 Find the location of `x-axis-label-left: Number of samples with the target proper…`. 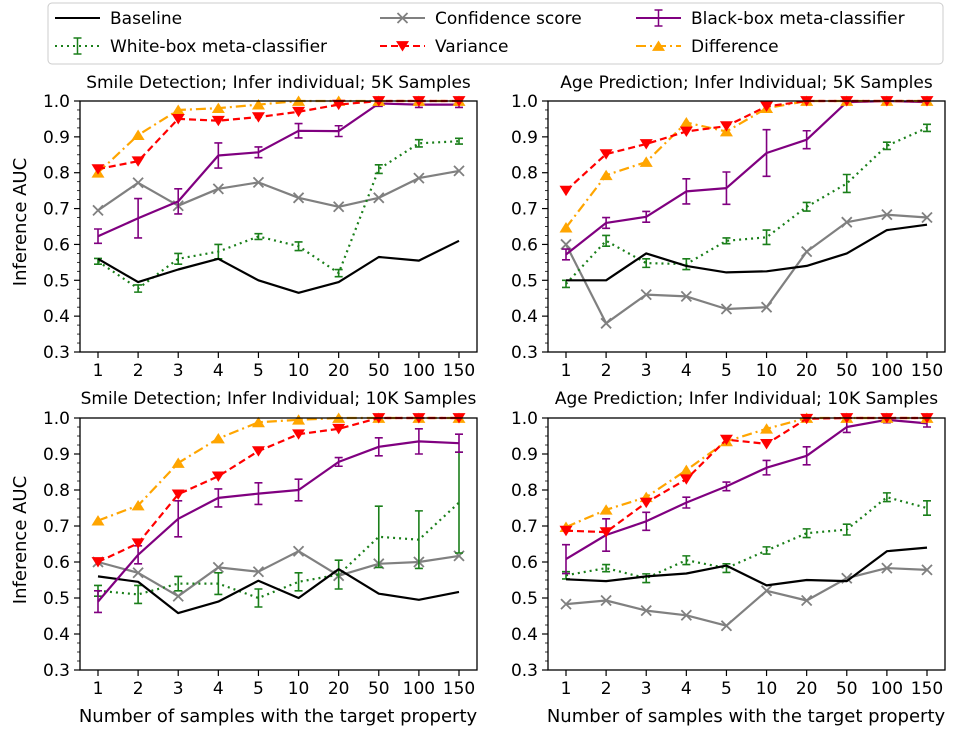

x-axis-label-left: Number of samples with the target proper… is located at coordinates (278, 716).